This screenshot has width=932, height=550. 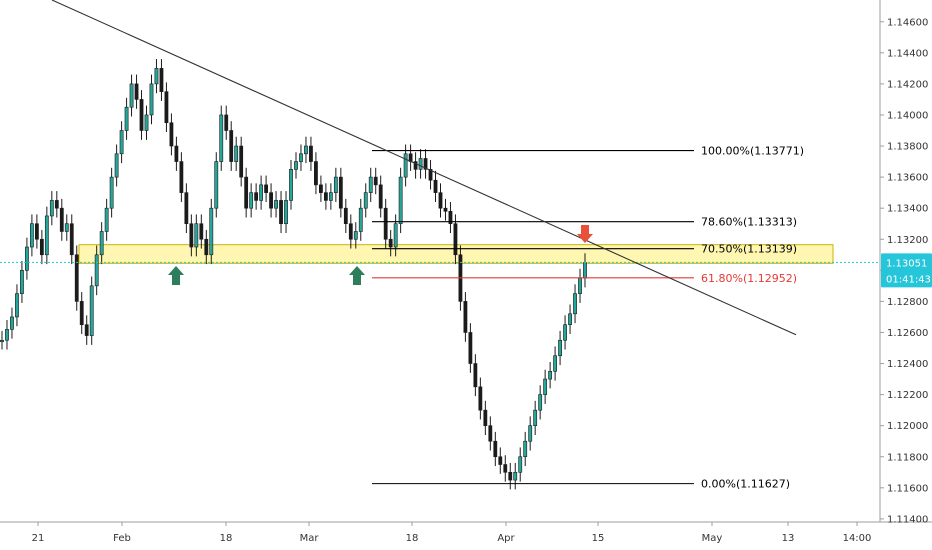 I want to click on y-tick-label: 1.12800, so click(x=907, y=302).